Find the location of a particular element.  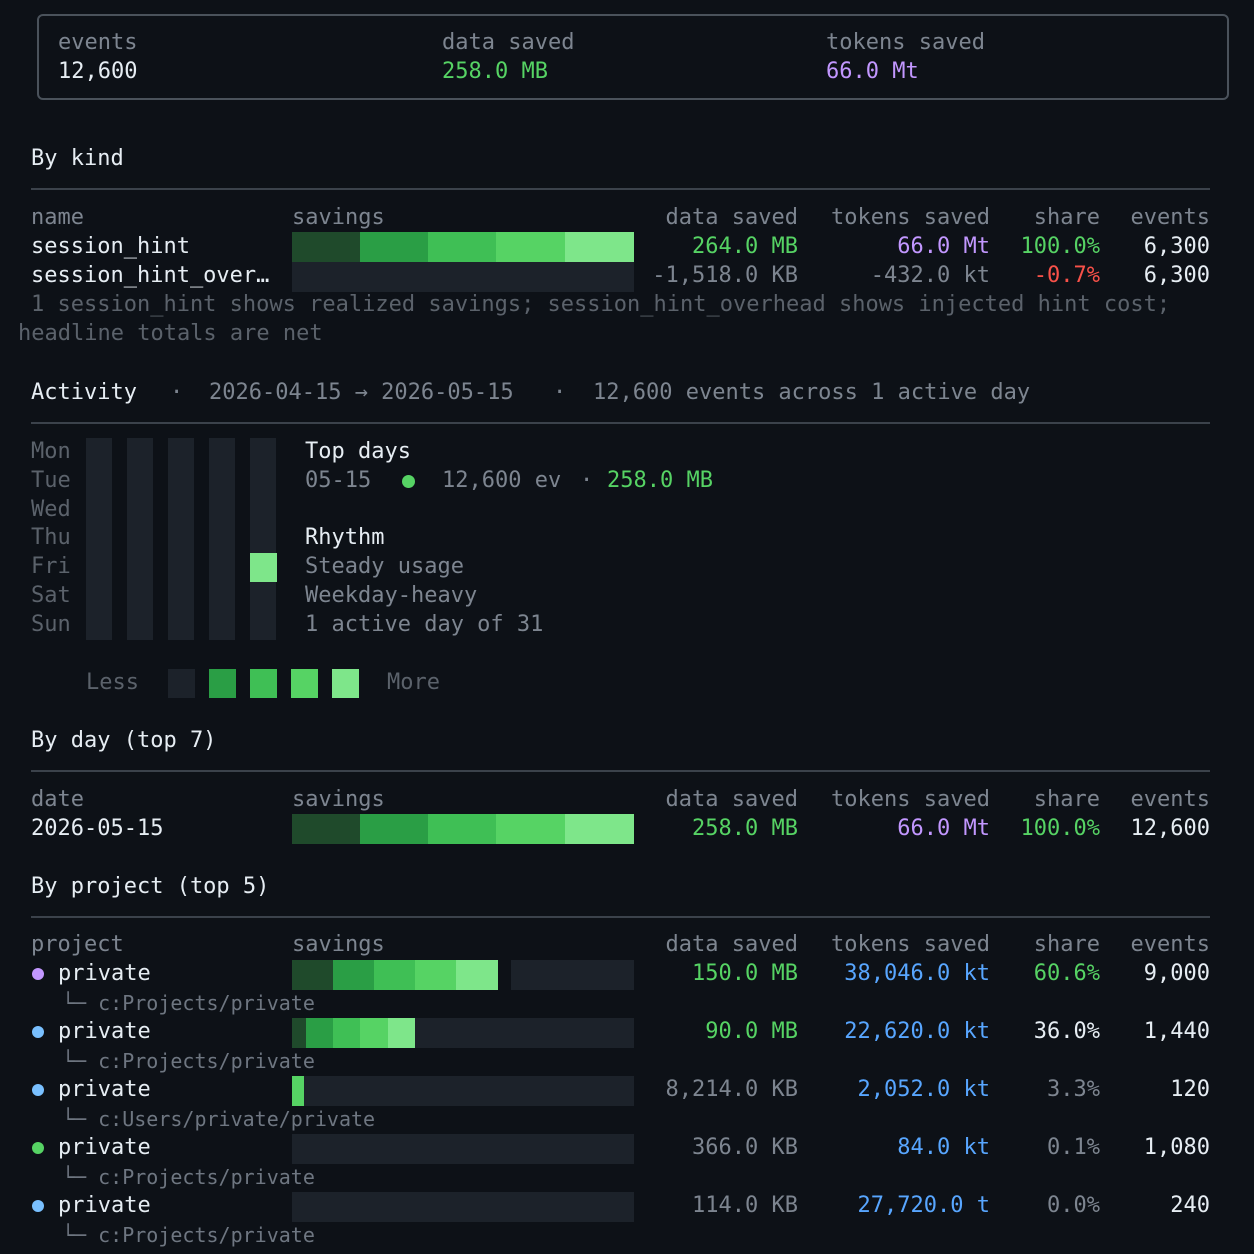

project-path-text: c:Users/private/private is located at coordinates (237, 1119).